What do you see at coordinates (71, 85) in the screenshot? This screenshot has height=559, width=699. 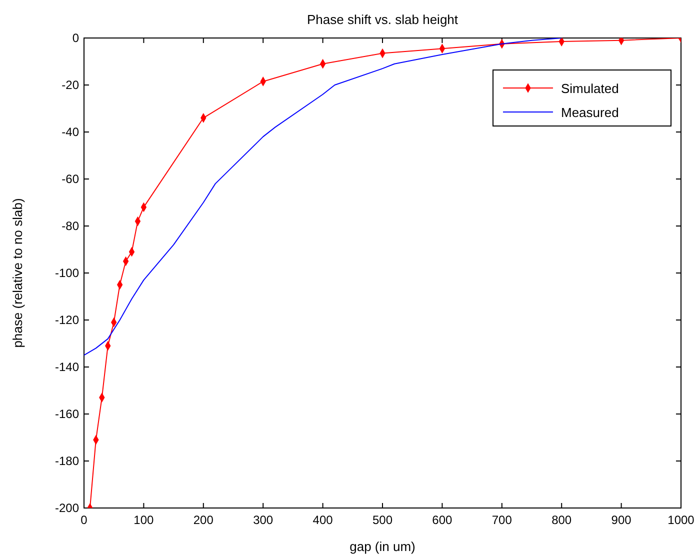 I see `y-tick-label: -20` at bounding box center [71, 85].